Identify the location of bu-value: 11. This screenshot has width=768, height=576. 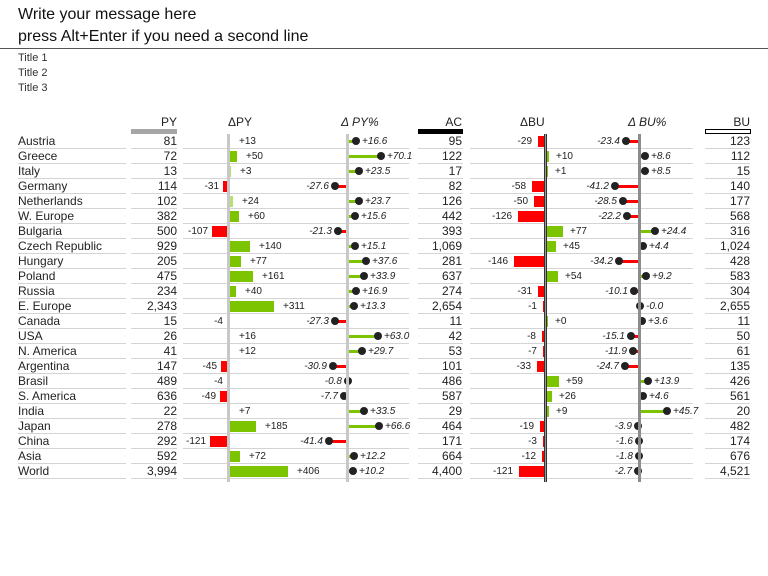
(743, 321).